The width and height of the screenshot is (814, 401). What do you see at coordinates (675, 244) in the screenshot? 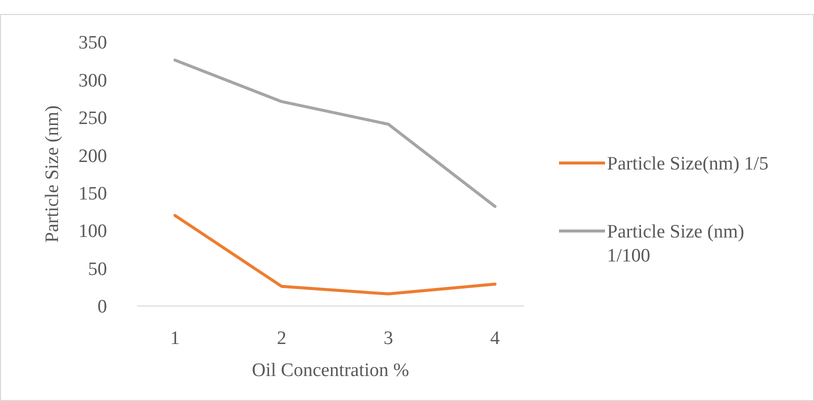
I see `legend-label: Particle Size (nm) 1/100` at bounding box center [675, 244].